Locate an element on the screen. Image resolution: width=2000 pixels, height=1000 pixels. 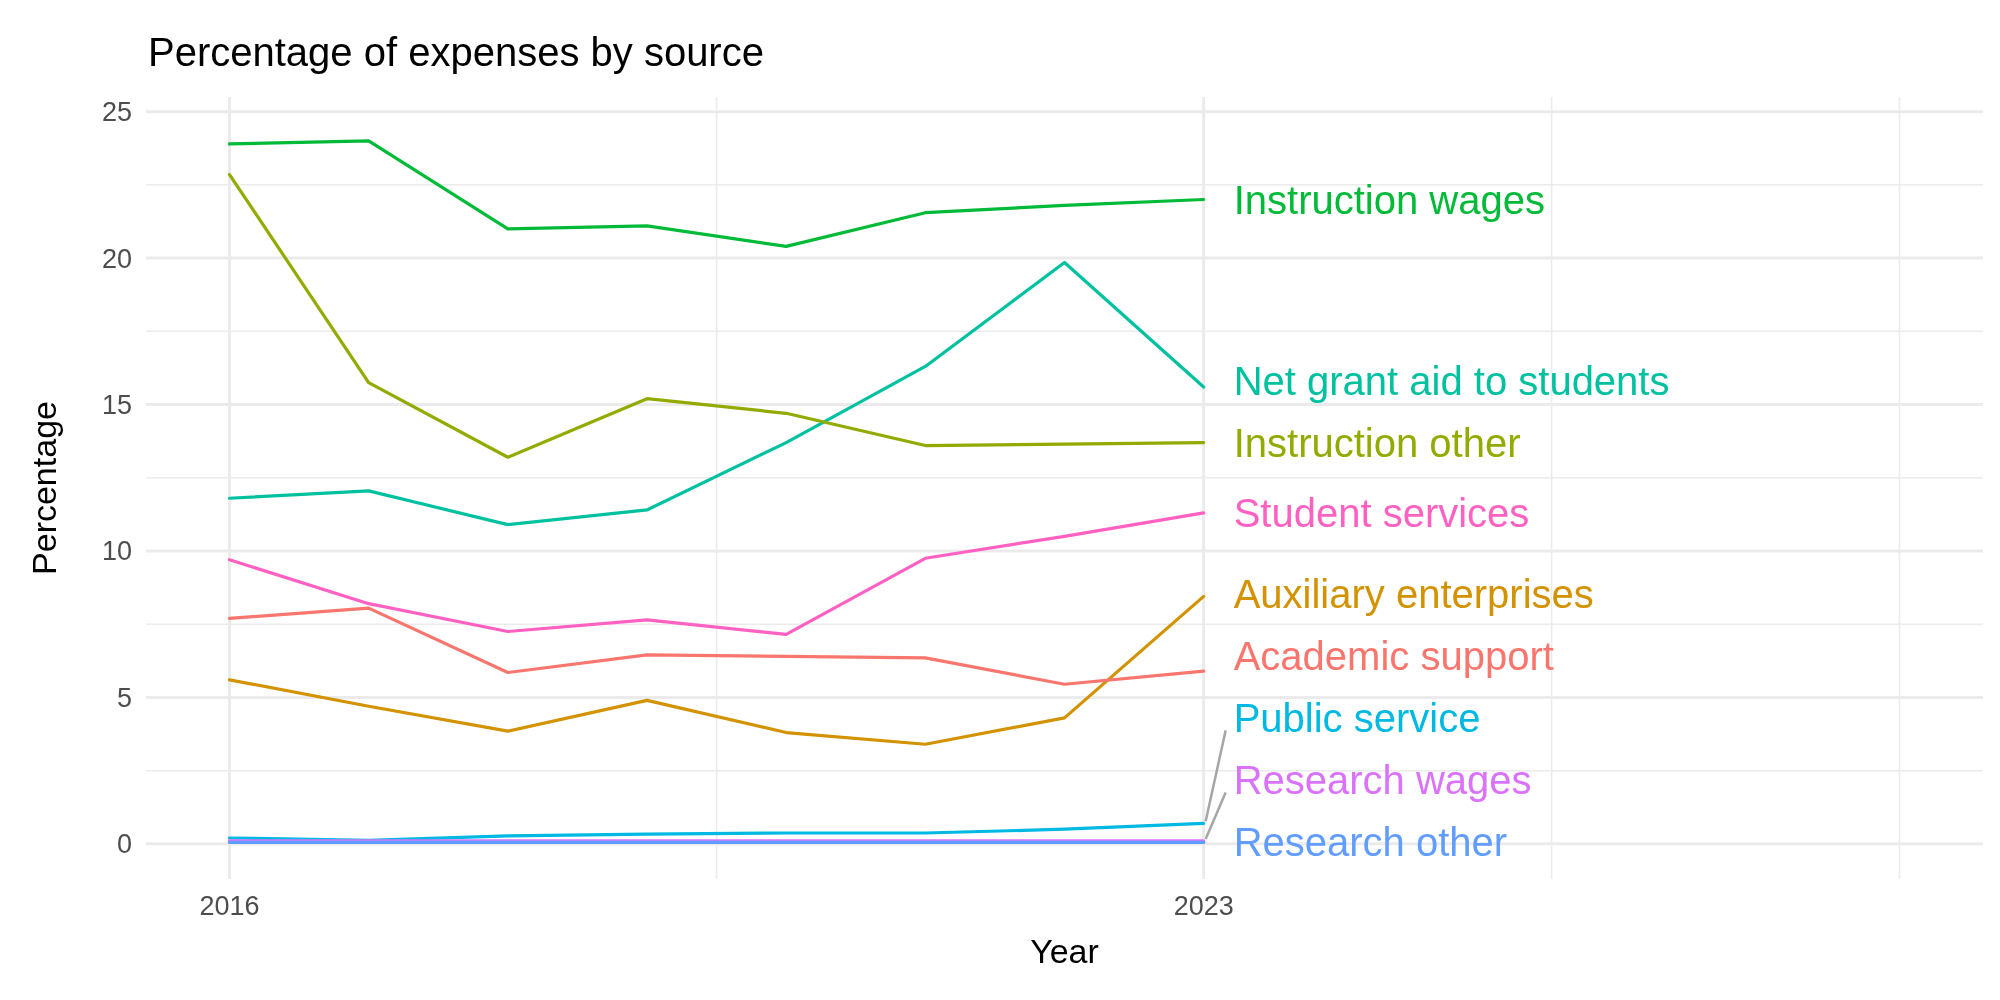
x-tick-label: 2016 is located at coordinates (229, 906).